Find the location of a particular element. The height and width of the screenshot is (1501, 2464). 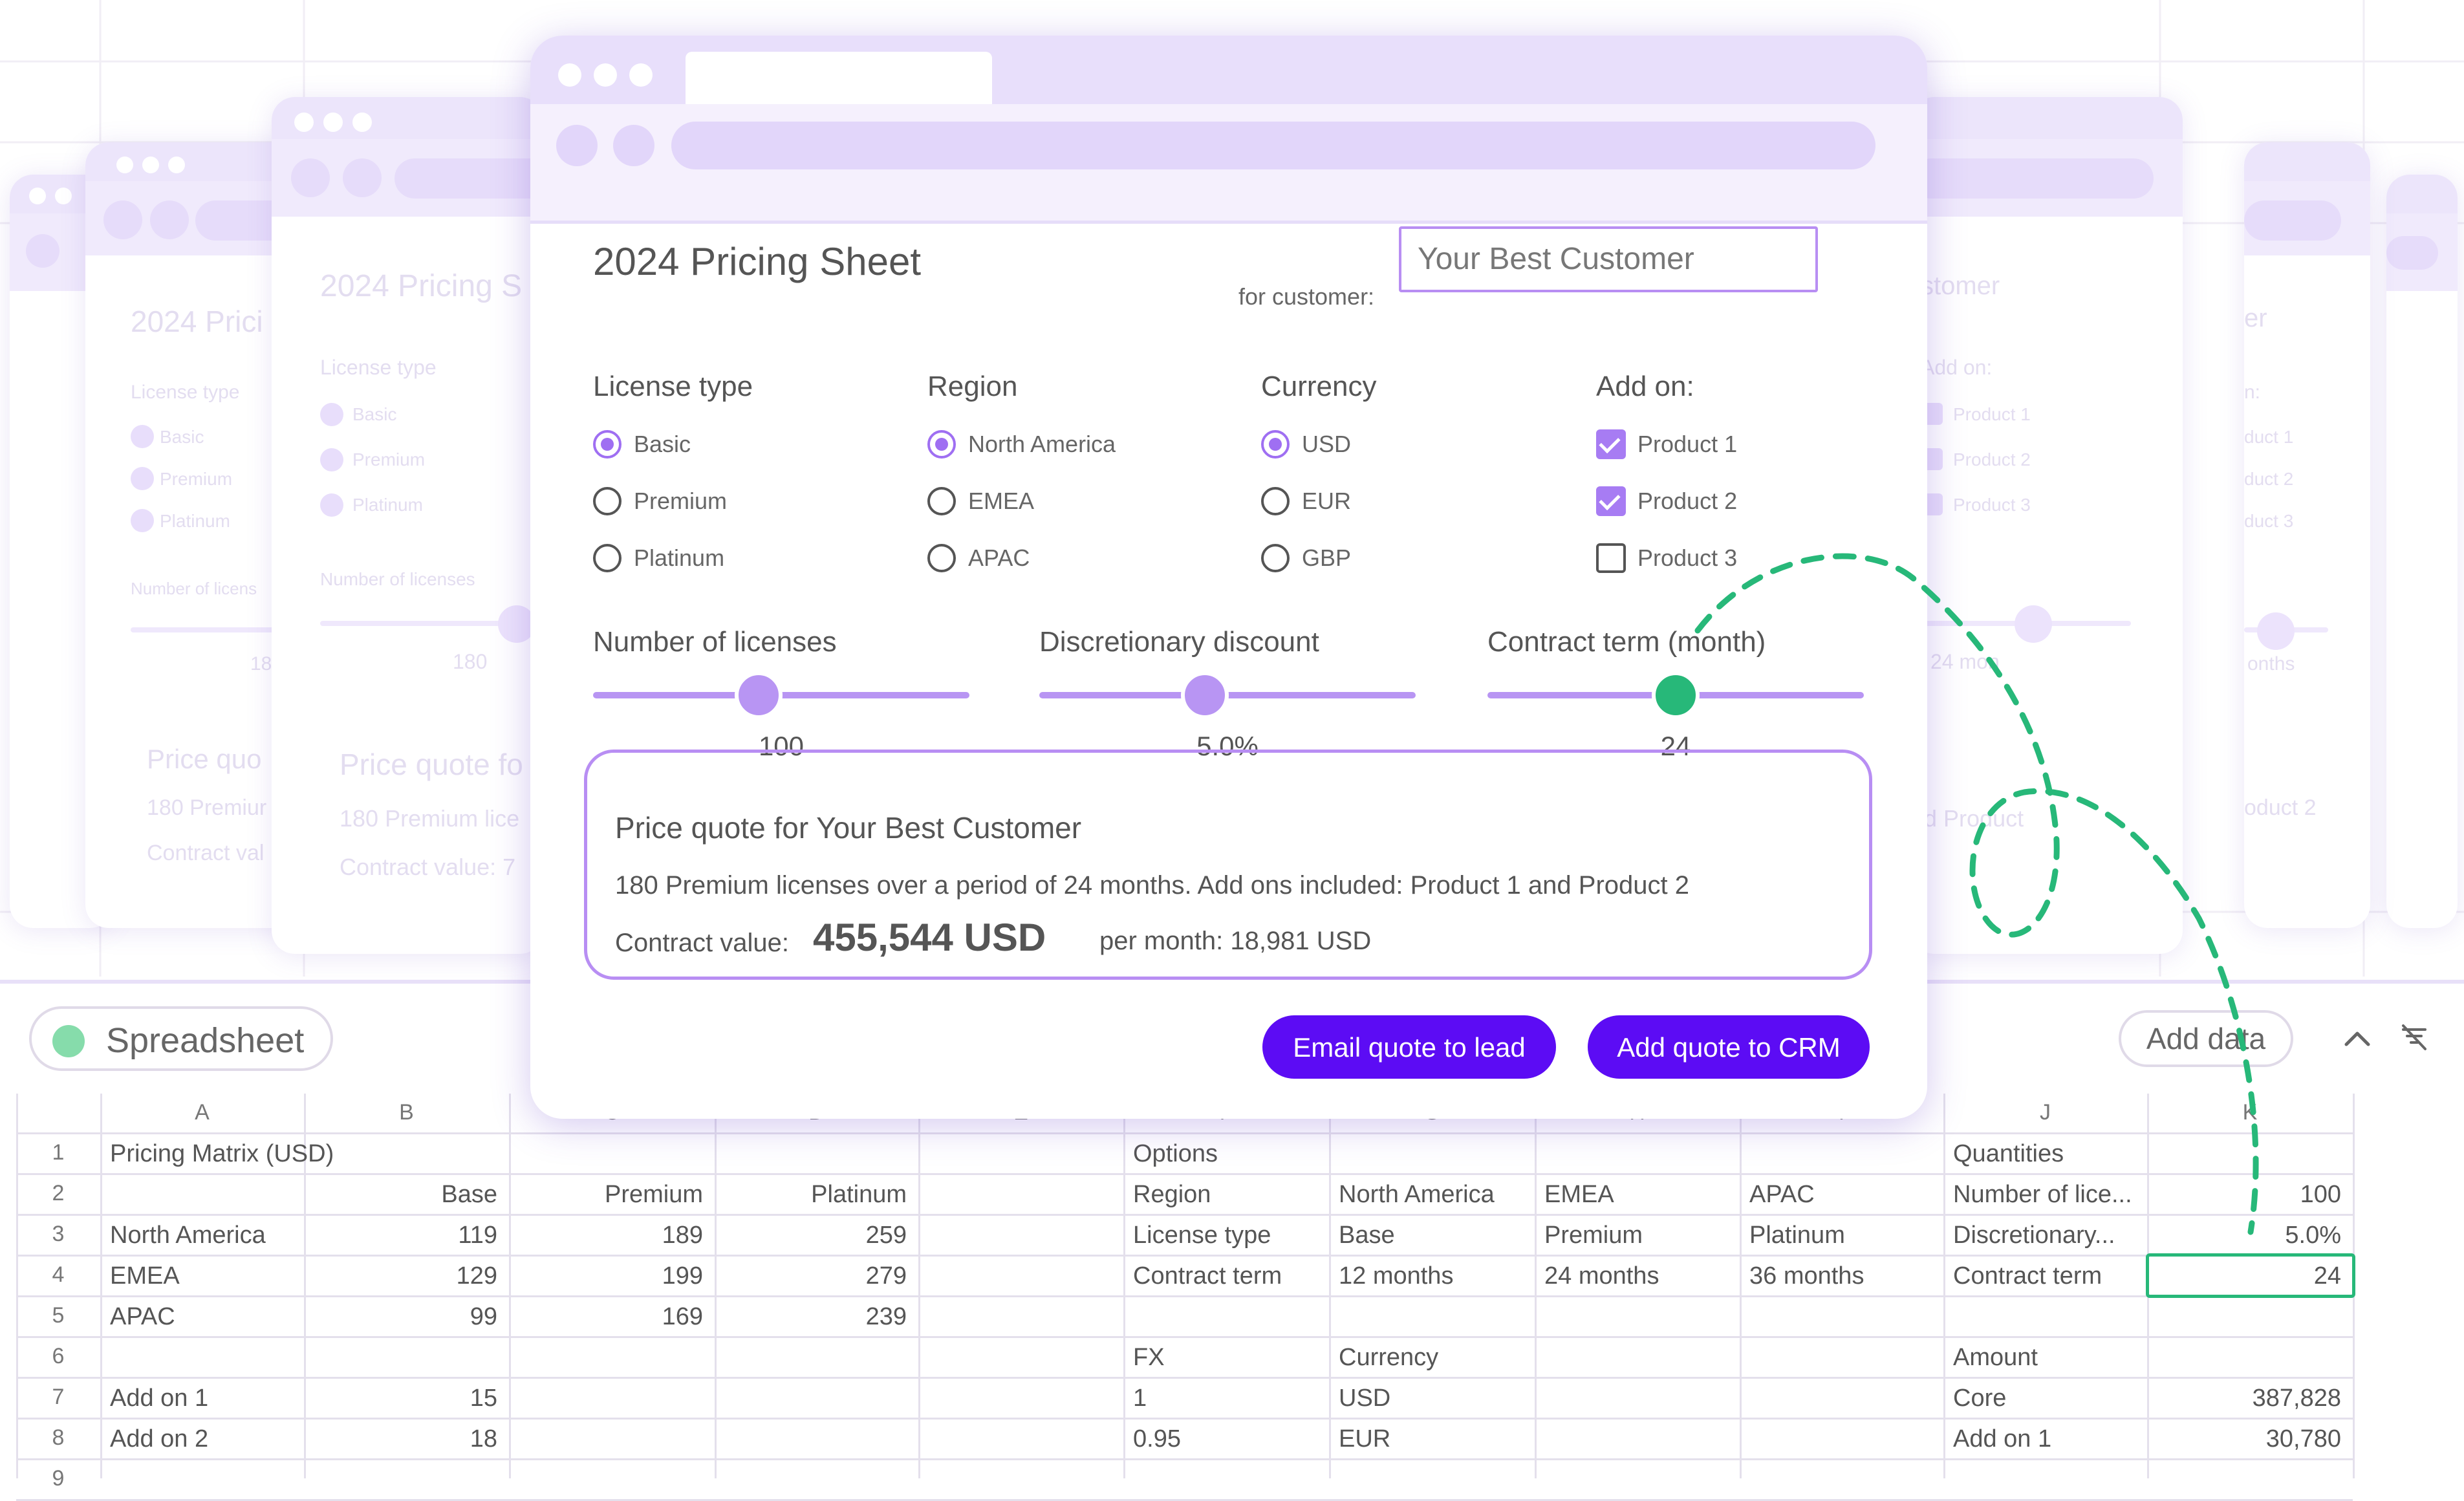

column-header: A is located at coordinates (203, 1112).